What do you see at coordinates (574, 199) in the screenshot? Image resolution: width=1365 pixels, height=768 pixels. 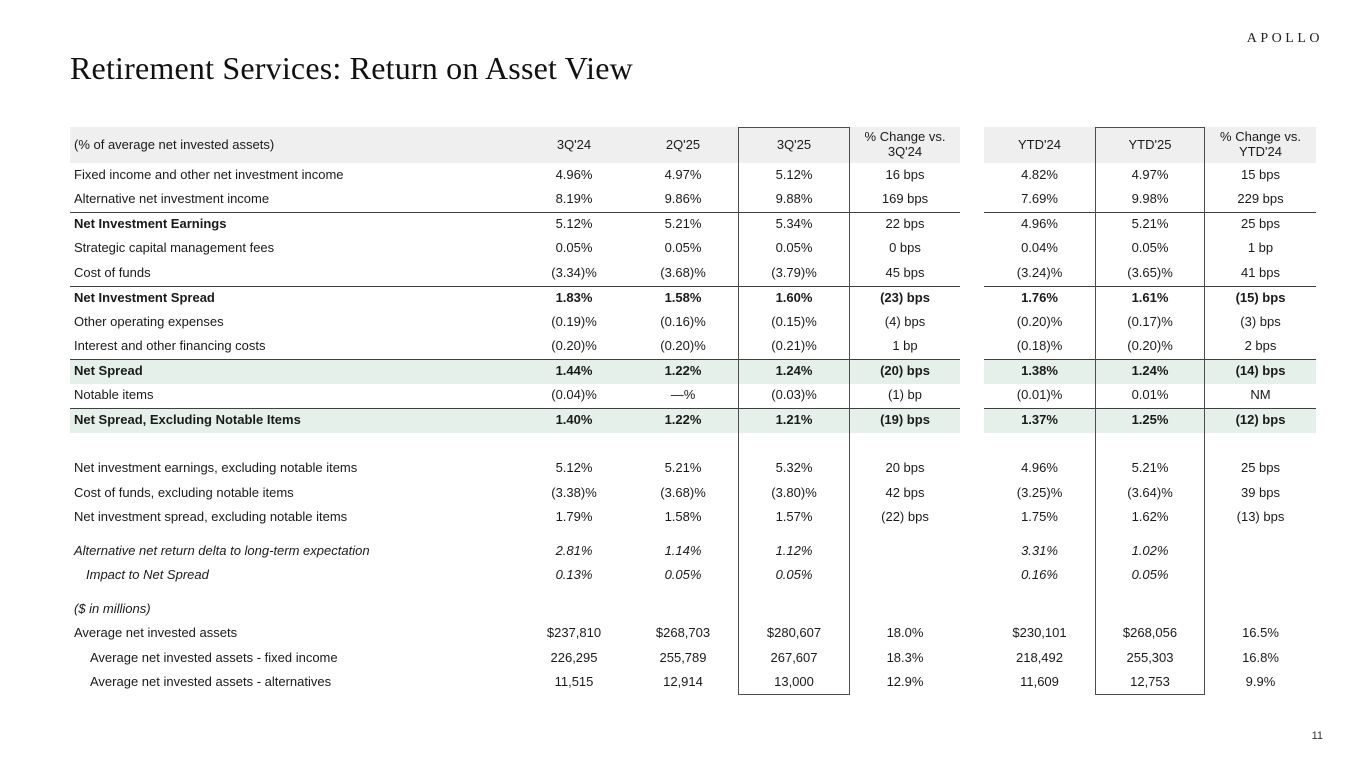 I see `row-value: 8.19%` at bounding box center [574, 199].